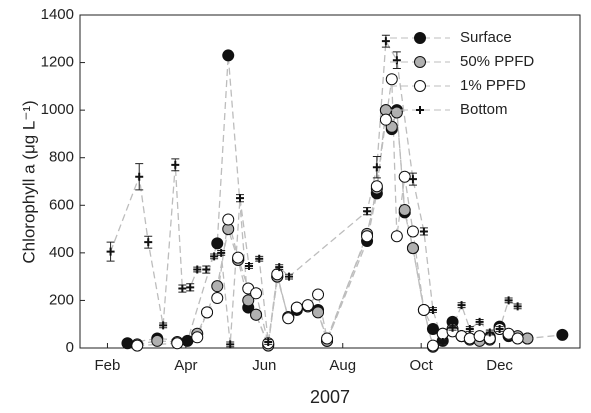 The image size is (591, 413). I want to click on legend-label: 1% PPFD, so click(493, 85).